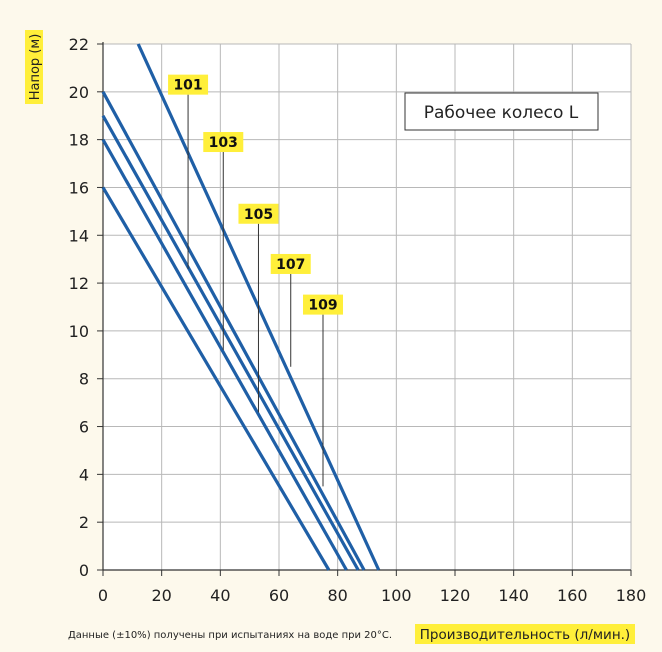 The width and height of the screenshot is (662, 652). I want to click on y-tick-label: 2, so click(84, 522).